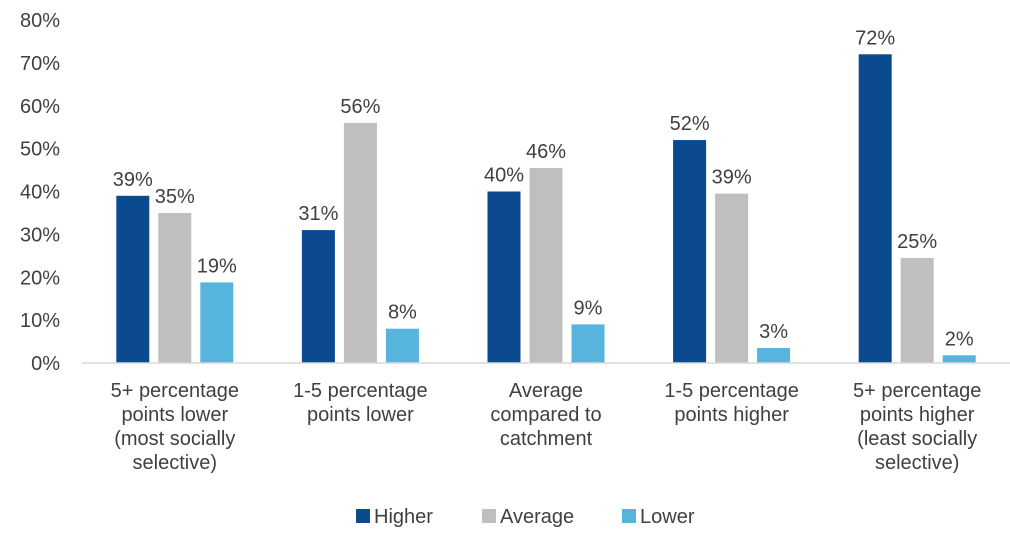 Image resolution: width=1010 pixels, height=541 pixels. Describe the element at coordinates (546, 439) in the screenshot. I see `x-category-line: catchment` at that location.